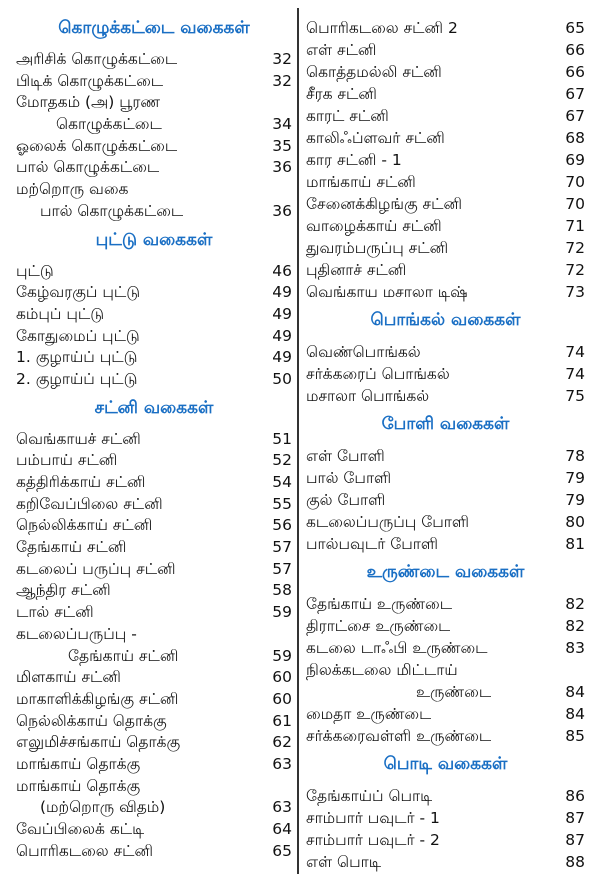  What do you see at coordinates (349, 478) in the screenshot?
I see `entry-title: பால் போளி` at bounding box center [349, 478].